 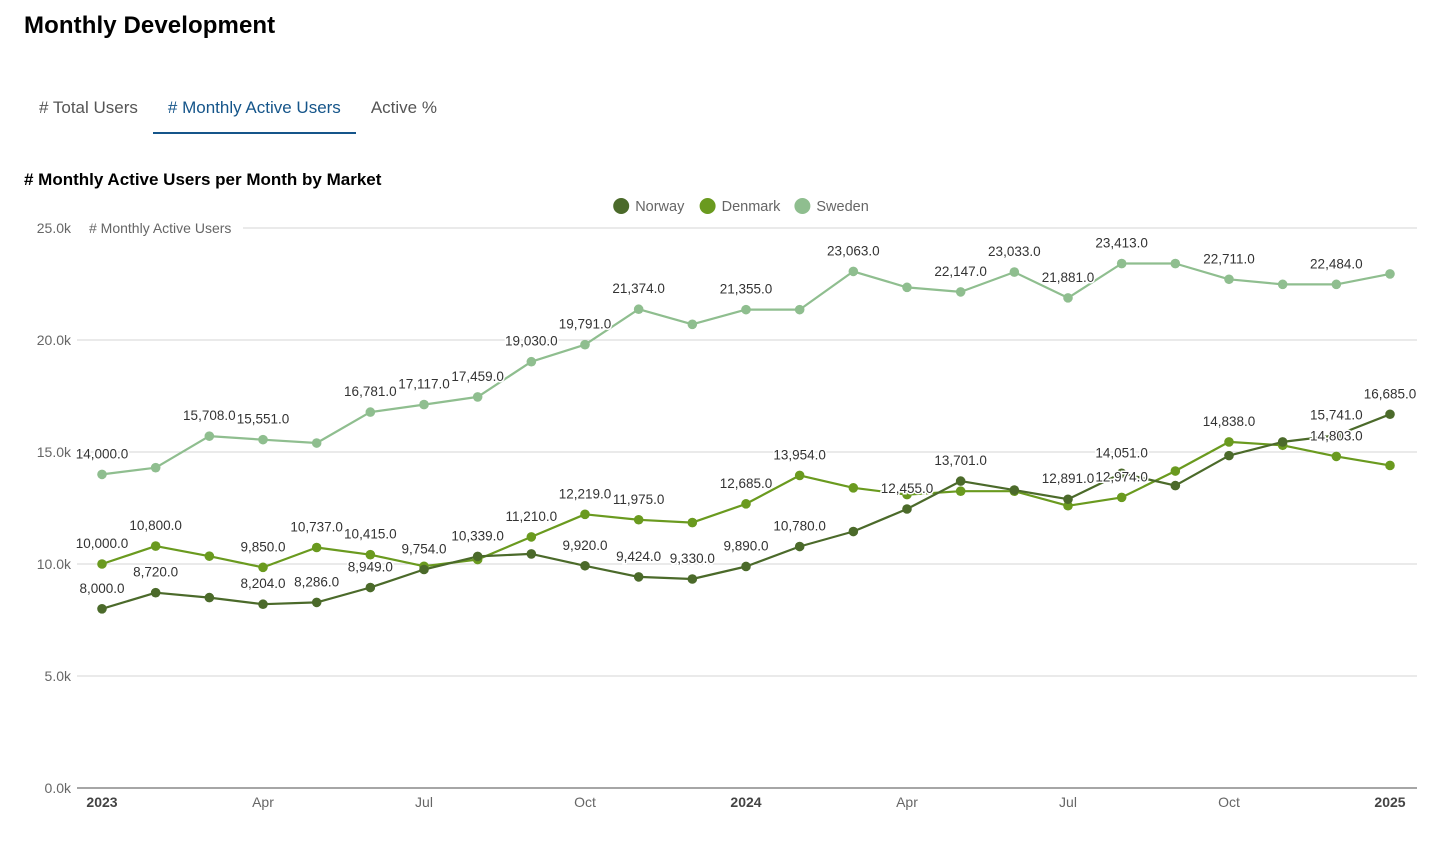 I want to click on data-label-sweden: 23,033.0, so click(x=1014, y=251).